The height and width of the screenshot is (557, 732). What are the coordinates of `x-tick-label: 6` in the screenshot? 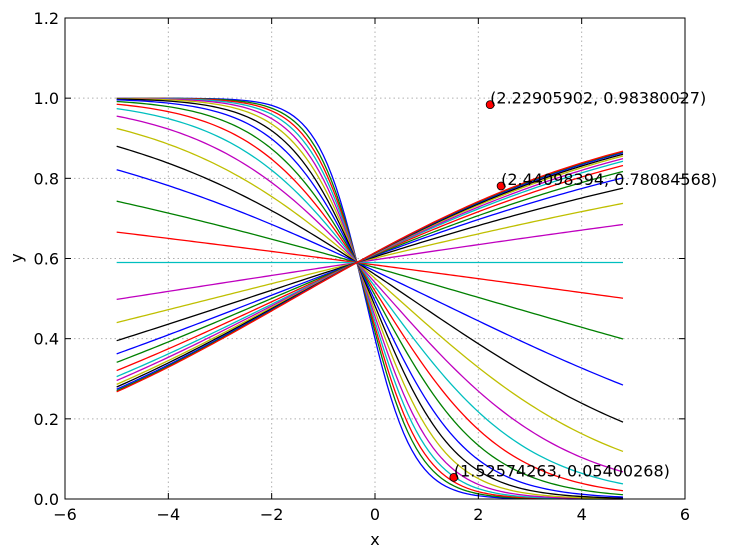 It's located at (685, 514).